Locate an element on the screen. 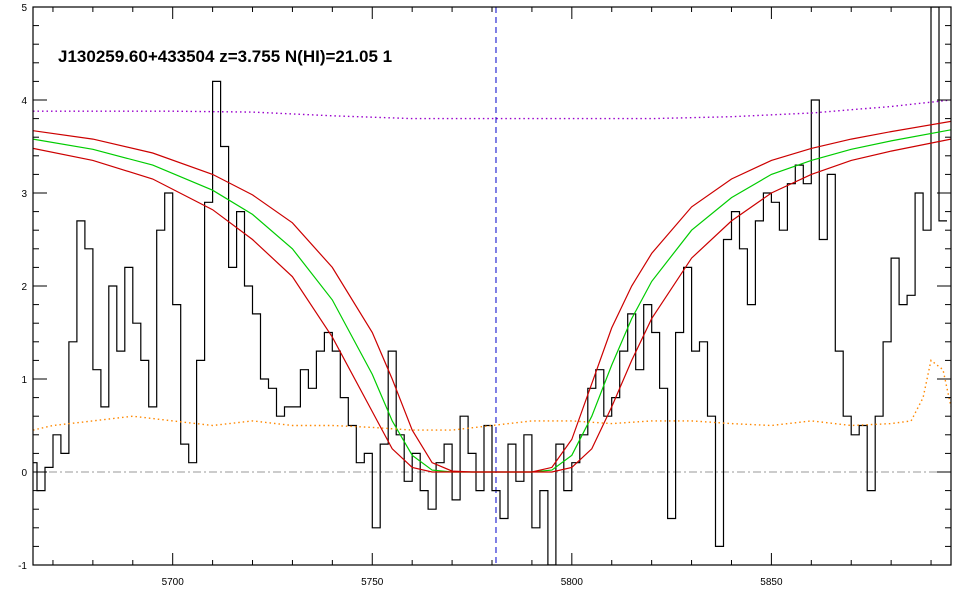  series-continuum is located at coordinates (492, 109).